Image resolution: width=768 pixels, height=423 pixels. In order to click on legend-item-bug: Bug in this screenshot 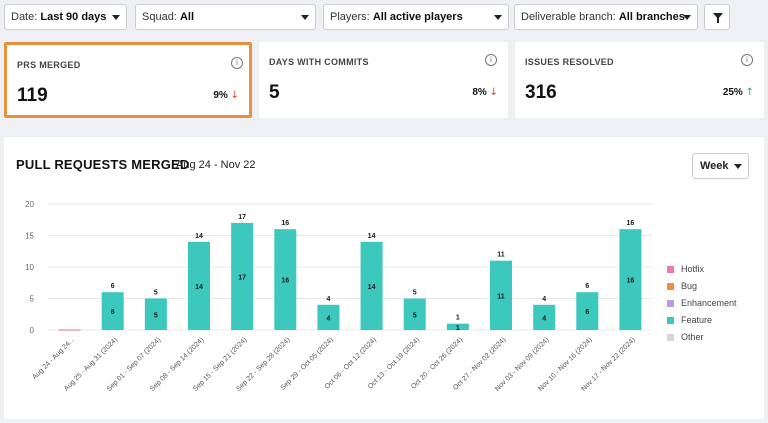, I will do `click(702, 287)`.